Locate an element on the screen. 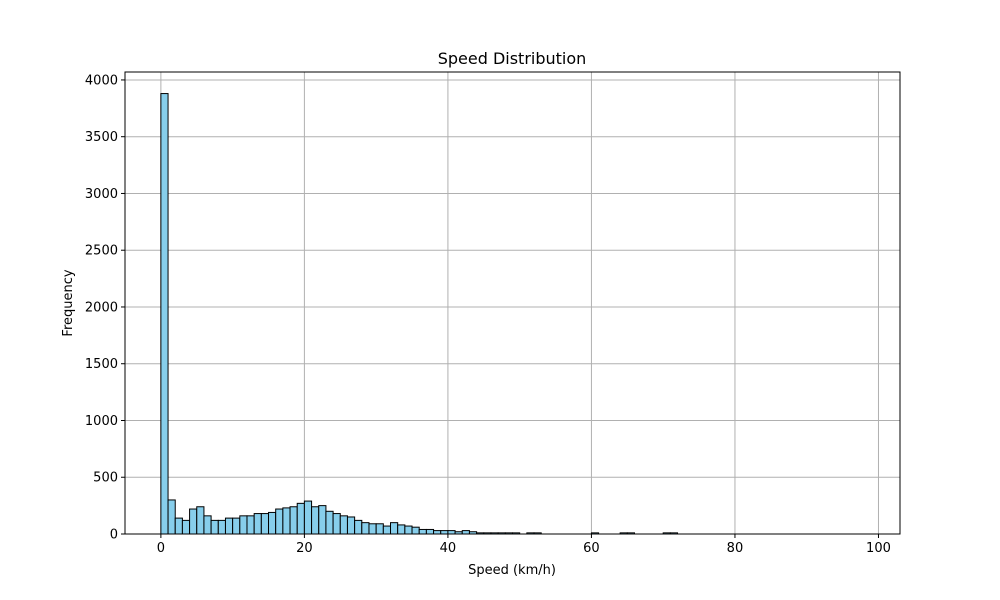 This screenshot has width=1000, height=600. x-tick-label: 20 is located at coordinates (304, 548).